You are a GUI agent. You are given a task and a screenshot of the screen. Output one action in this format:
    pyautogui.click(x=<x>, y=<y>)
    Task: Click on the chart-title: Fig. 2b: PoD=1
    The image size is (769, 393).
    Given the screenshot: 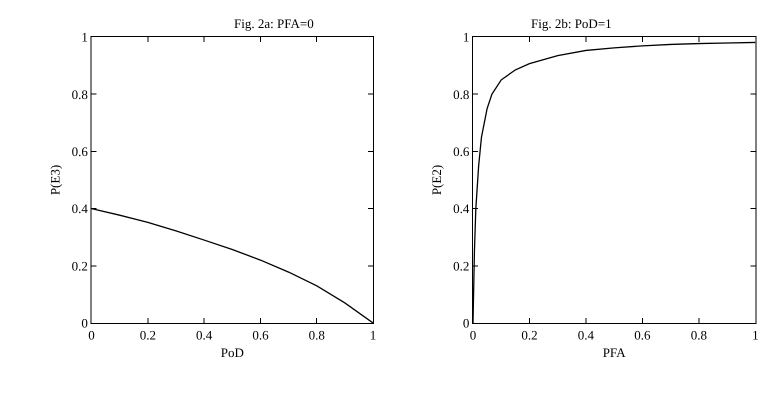 What is the action you would take?
    pyautogui.click(x=571, y=23)
    